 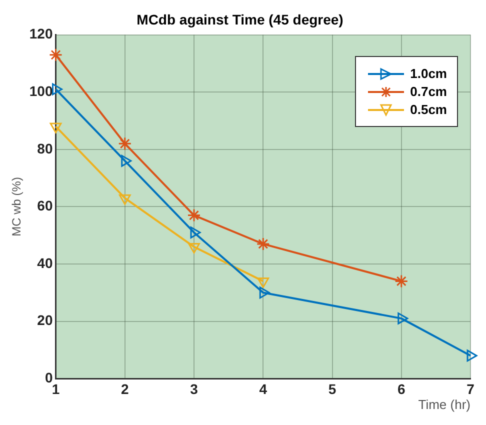 What do you see at coordinates (263, 388) in the screenshot?
I see `x-tick-label: 4` at bounding box center [263, 388].